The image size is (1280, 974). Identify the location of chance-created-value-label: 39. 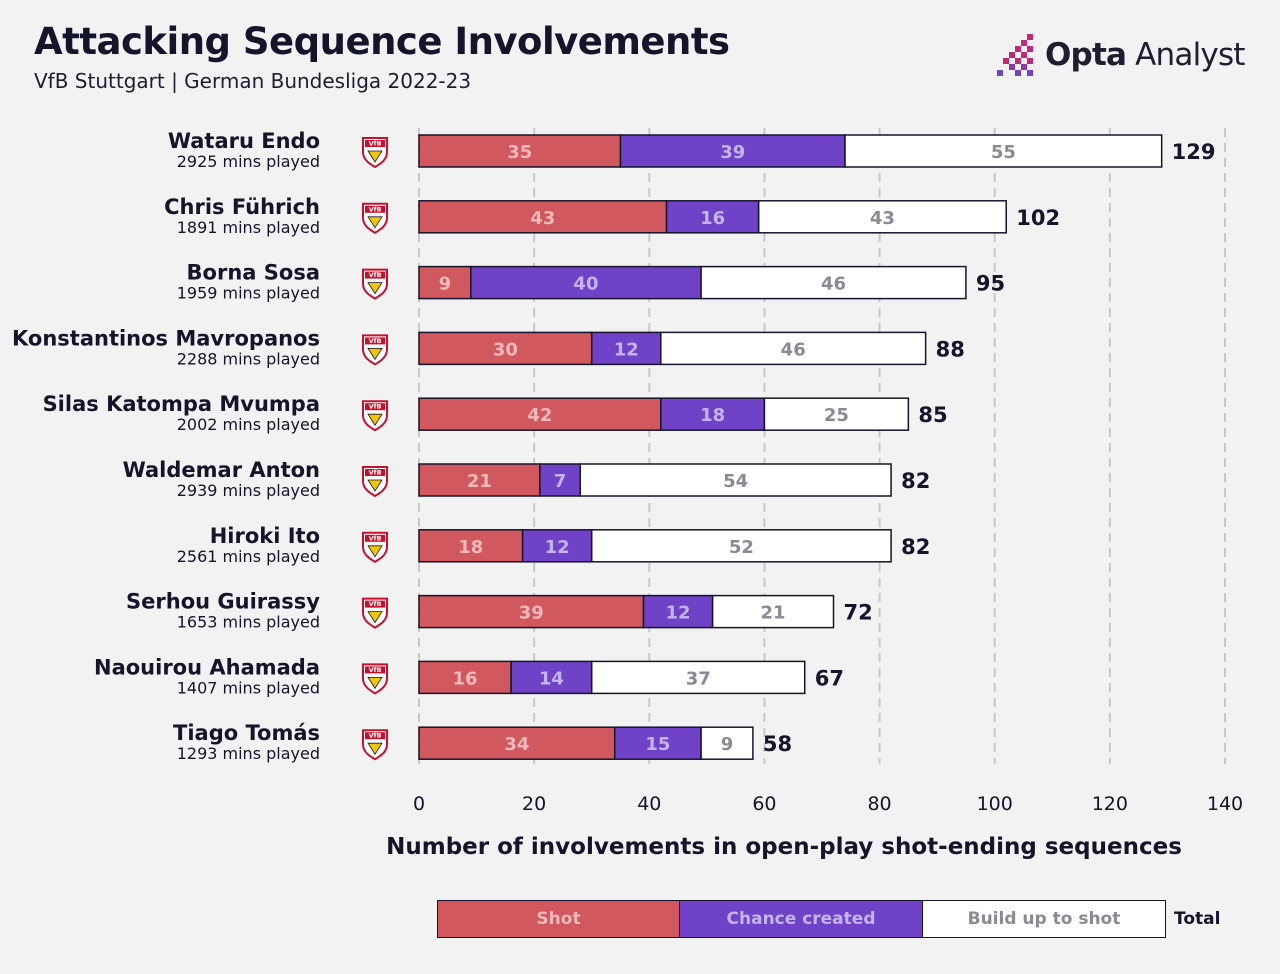
(732, 152).